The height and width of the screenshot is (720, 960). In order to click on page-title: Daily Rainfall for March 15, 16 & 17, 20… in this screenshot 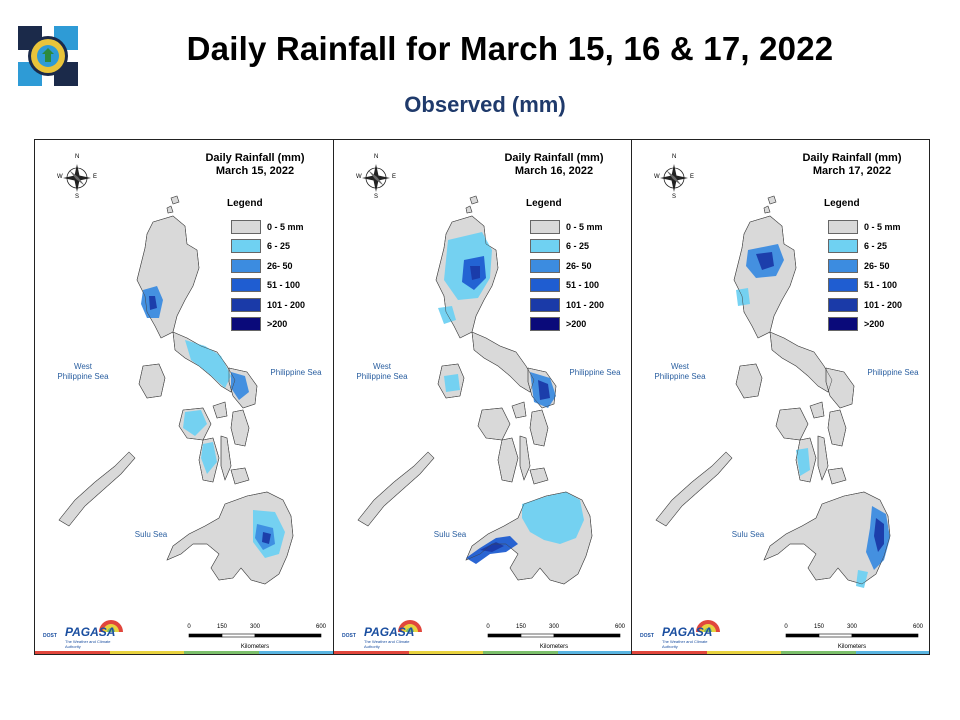, I will do `click(510, 48)`.